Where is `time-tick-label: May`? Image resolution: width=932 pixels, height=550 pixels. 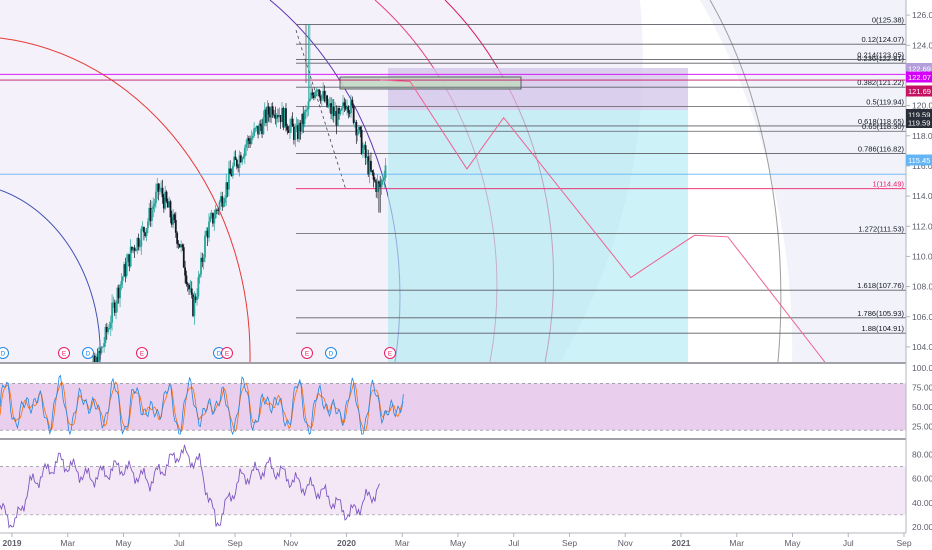 time-tick-label: May is located at coordinates (123, 543).